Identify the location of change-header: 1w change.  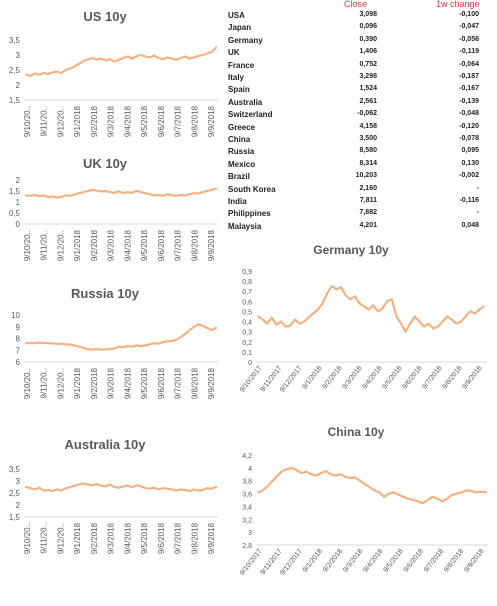
(458, 4).